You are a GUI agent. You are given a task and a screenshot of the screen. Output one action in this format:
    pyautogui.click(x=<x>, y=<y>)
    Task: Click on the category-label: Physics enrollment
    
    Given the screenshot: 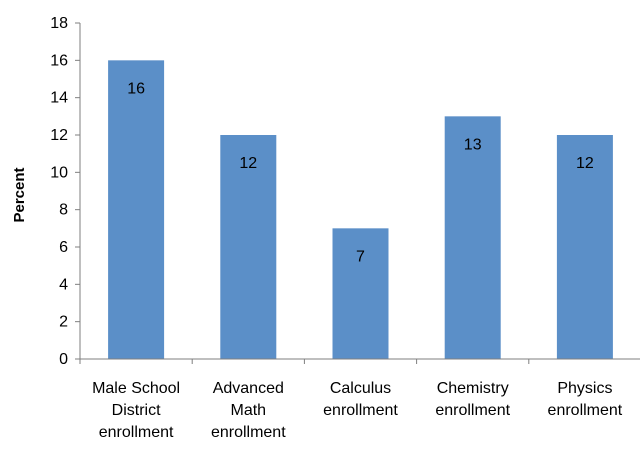 What is the action you would take?
    pyautogui.click(x=585, y=399)
    